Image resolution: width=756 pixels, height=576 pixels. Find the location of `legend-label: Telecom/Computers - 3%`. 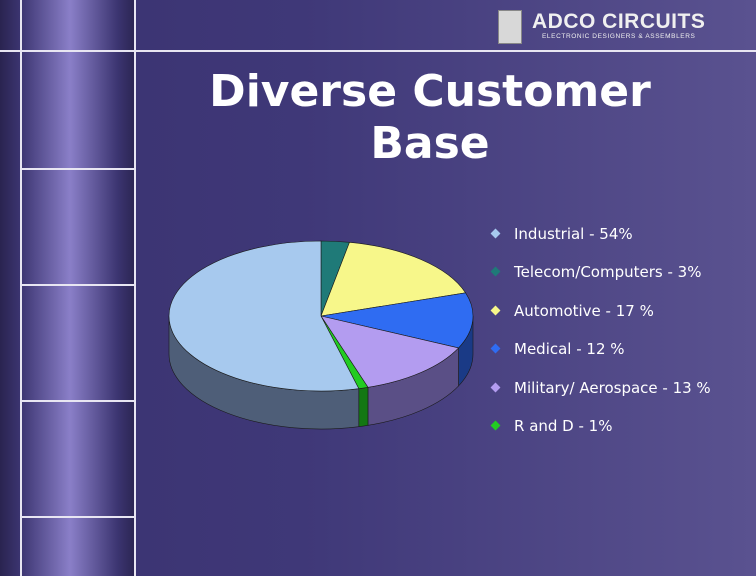

legend-label: Telecom/Computers - 3% is located at coordinates (608, 272).